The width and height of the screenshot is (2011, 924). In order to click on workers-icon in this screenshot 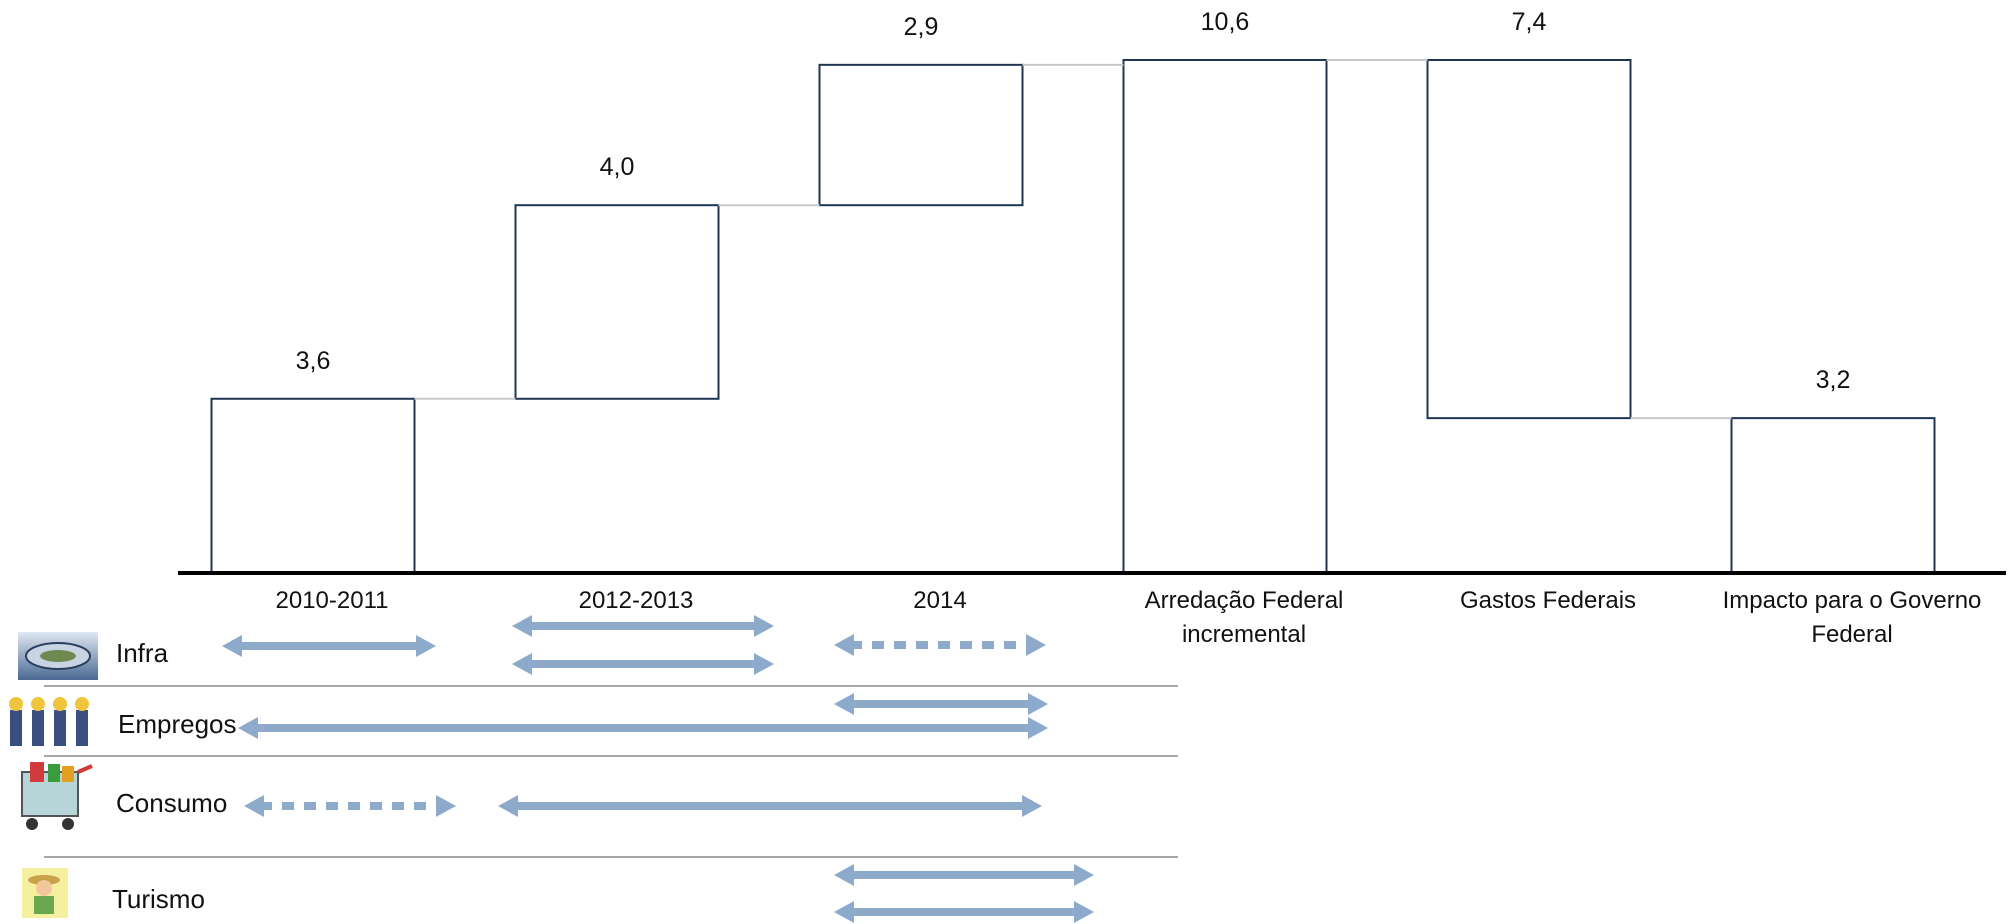, I will do `click(49, 721)`.